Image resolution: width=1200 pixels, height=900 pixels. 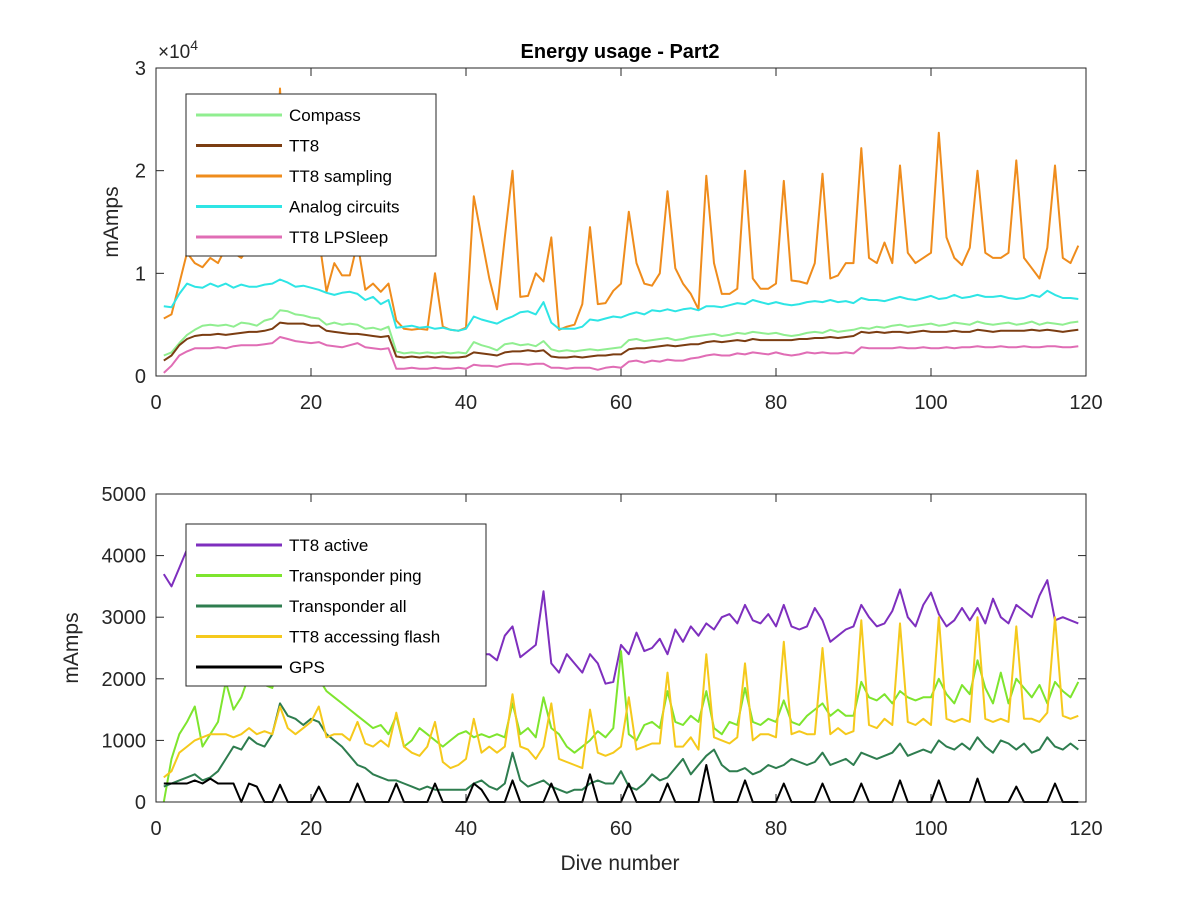 What do you see at coordinates (930, 829) in the screenshot?
I see `bottom-xtick-label: 100` at bounding box center [930, 829].